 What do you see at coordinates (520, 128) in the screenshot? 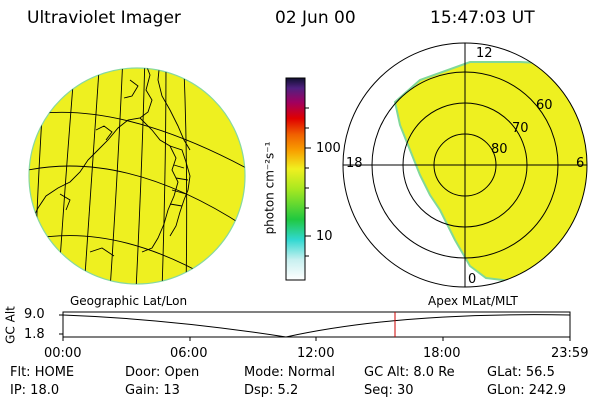
I see `lat-label-70: 70` at bounding box center [520, 128].